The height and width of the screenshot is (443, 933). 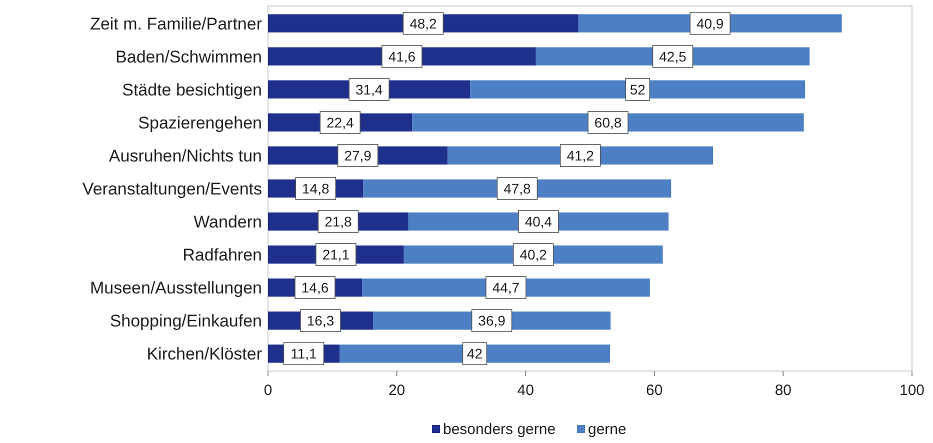 I want to click on x-tick-label: 40, so click(x=525, y=390).